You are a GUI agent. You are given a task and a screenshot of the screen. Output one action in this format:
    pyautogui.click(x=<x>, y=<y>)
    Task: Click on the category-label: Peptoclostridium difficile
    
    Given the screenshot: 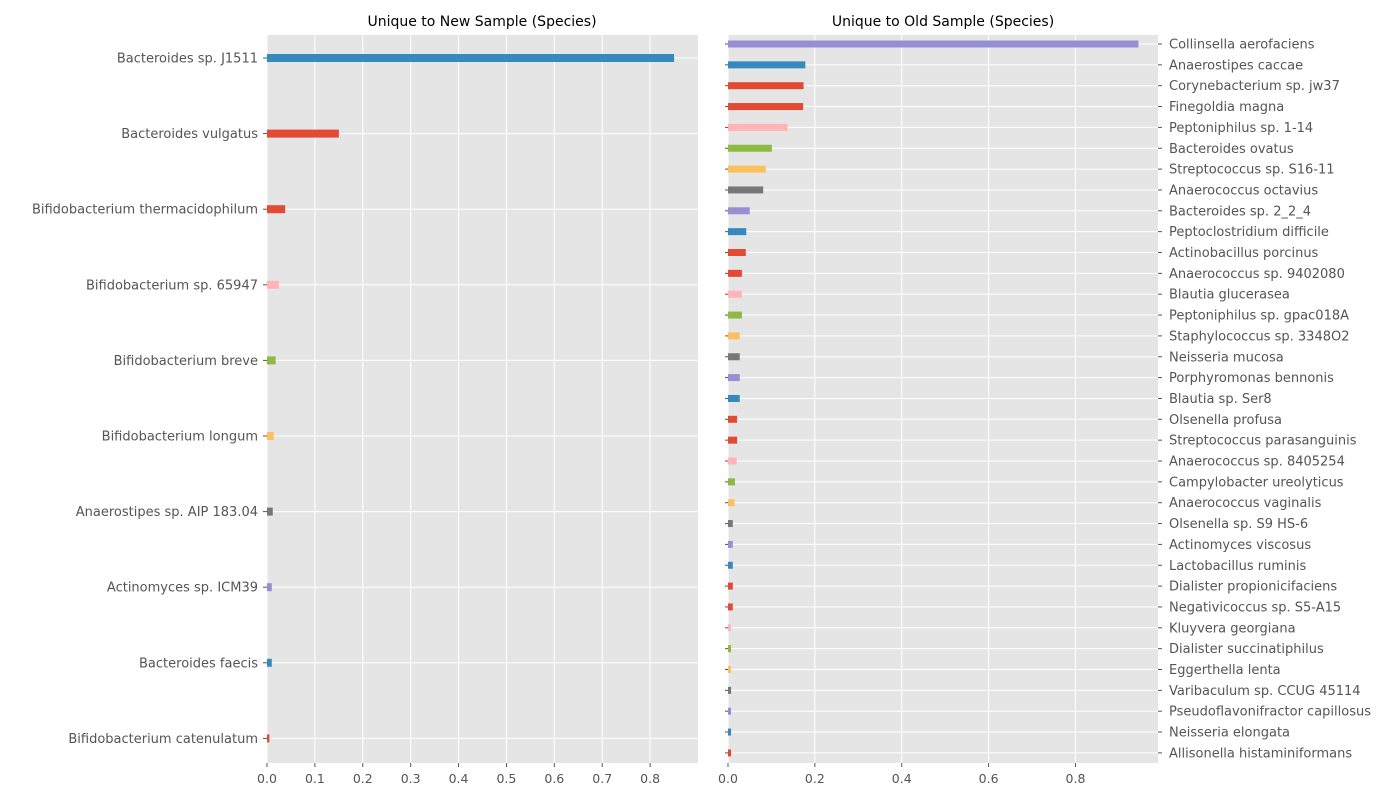 What is the action you would take?
    pyautogui.click(x=1249, y=232)
    